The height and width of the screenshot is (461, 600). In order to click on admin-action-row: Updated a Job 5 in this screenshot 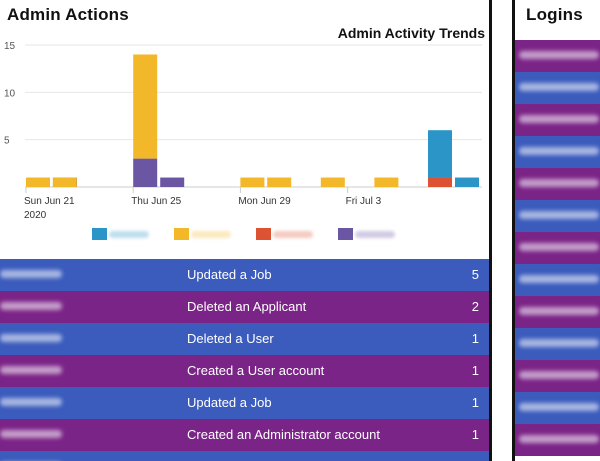, I will do `click(244, 275)`.